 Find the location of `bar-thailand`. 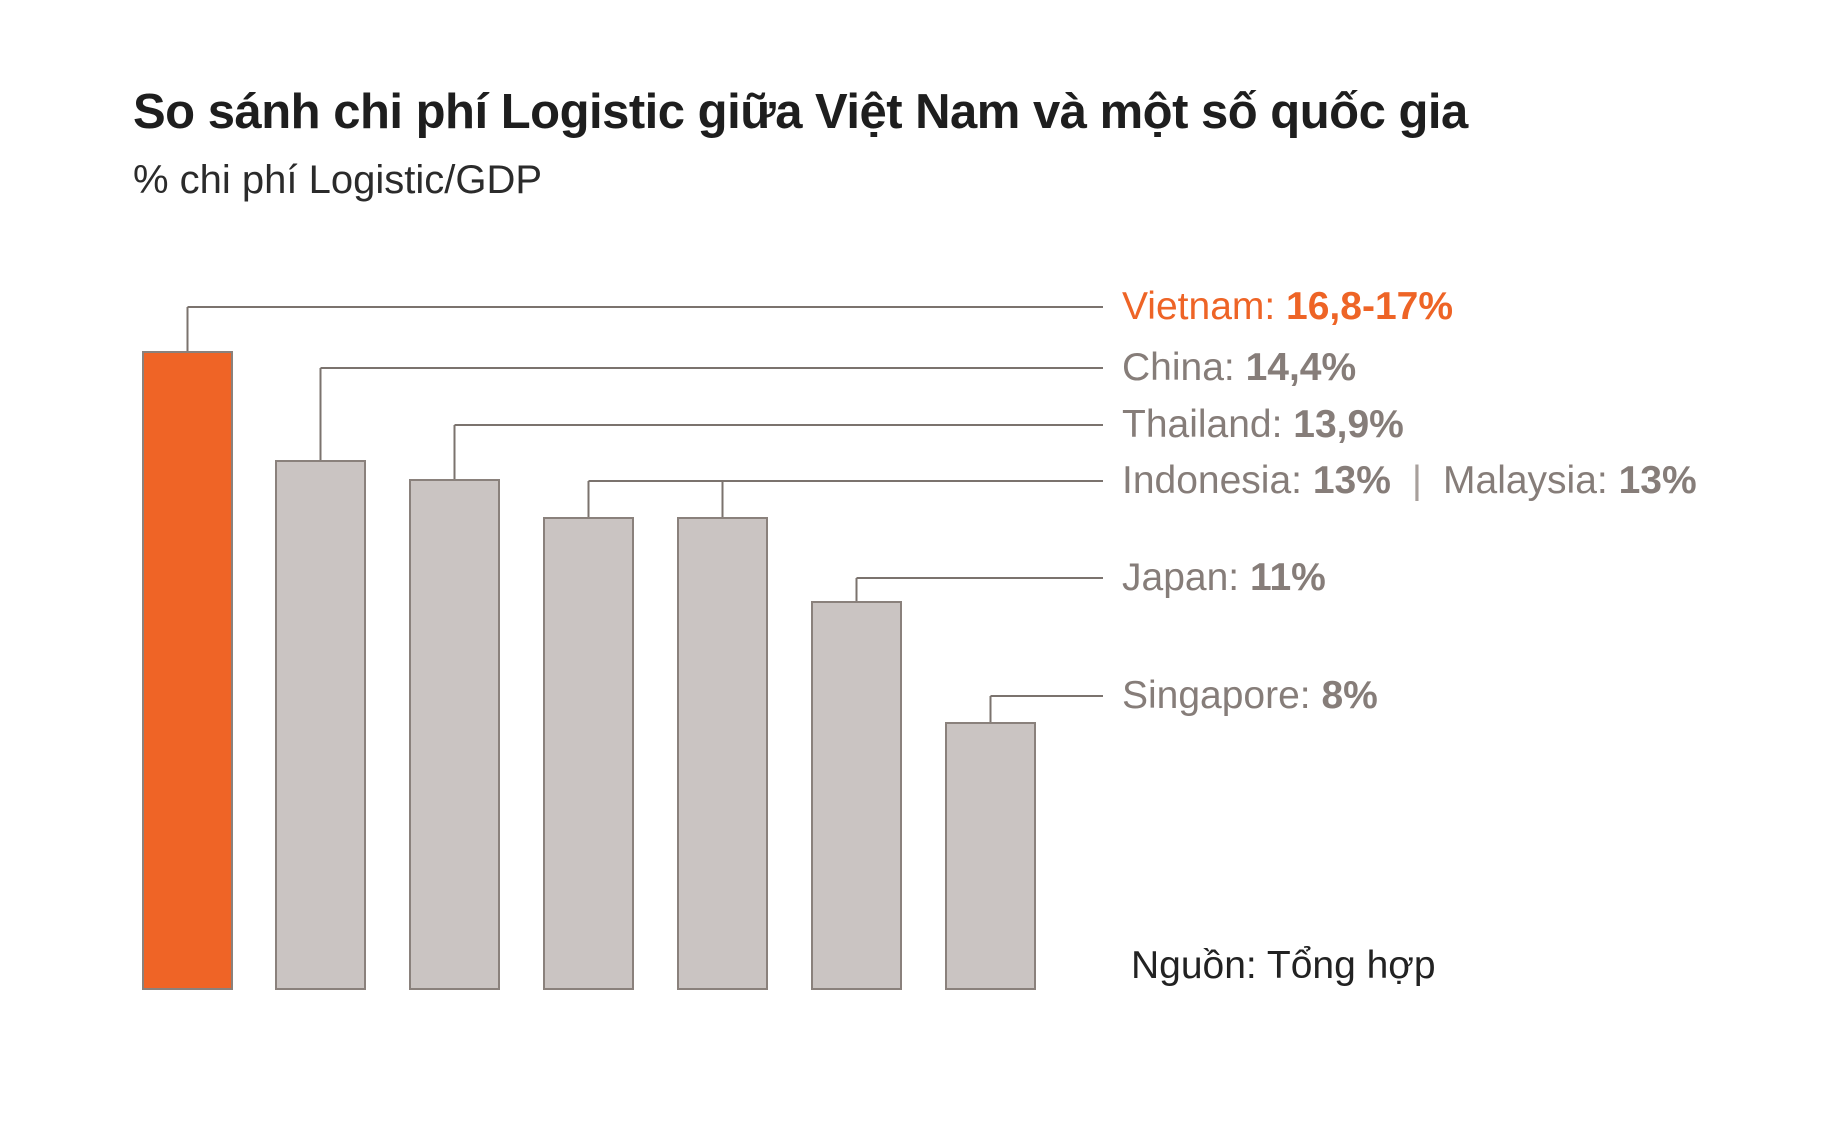

bar-thailand is located at coordinates (454, 734).